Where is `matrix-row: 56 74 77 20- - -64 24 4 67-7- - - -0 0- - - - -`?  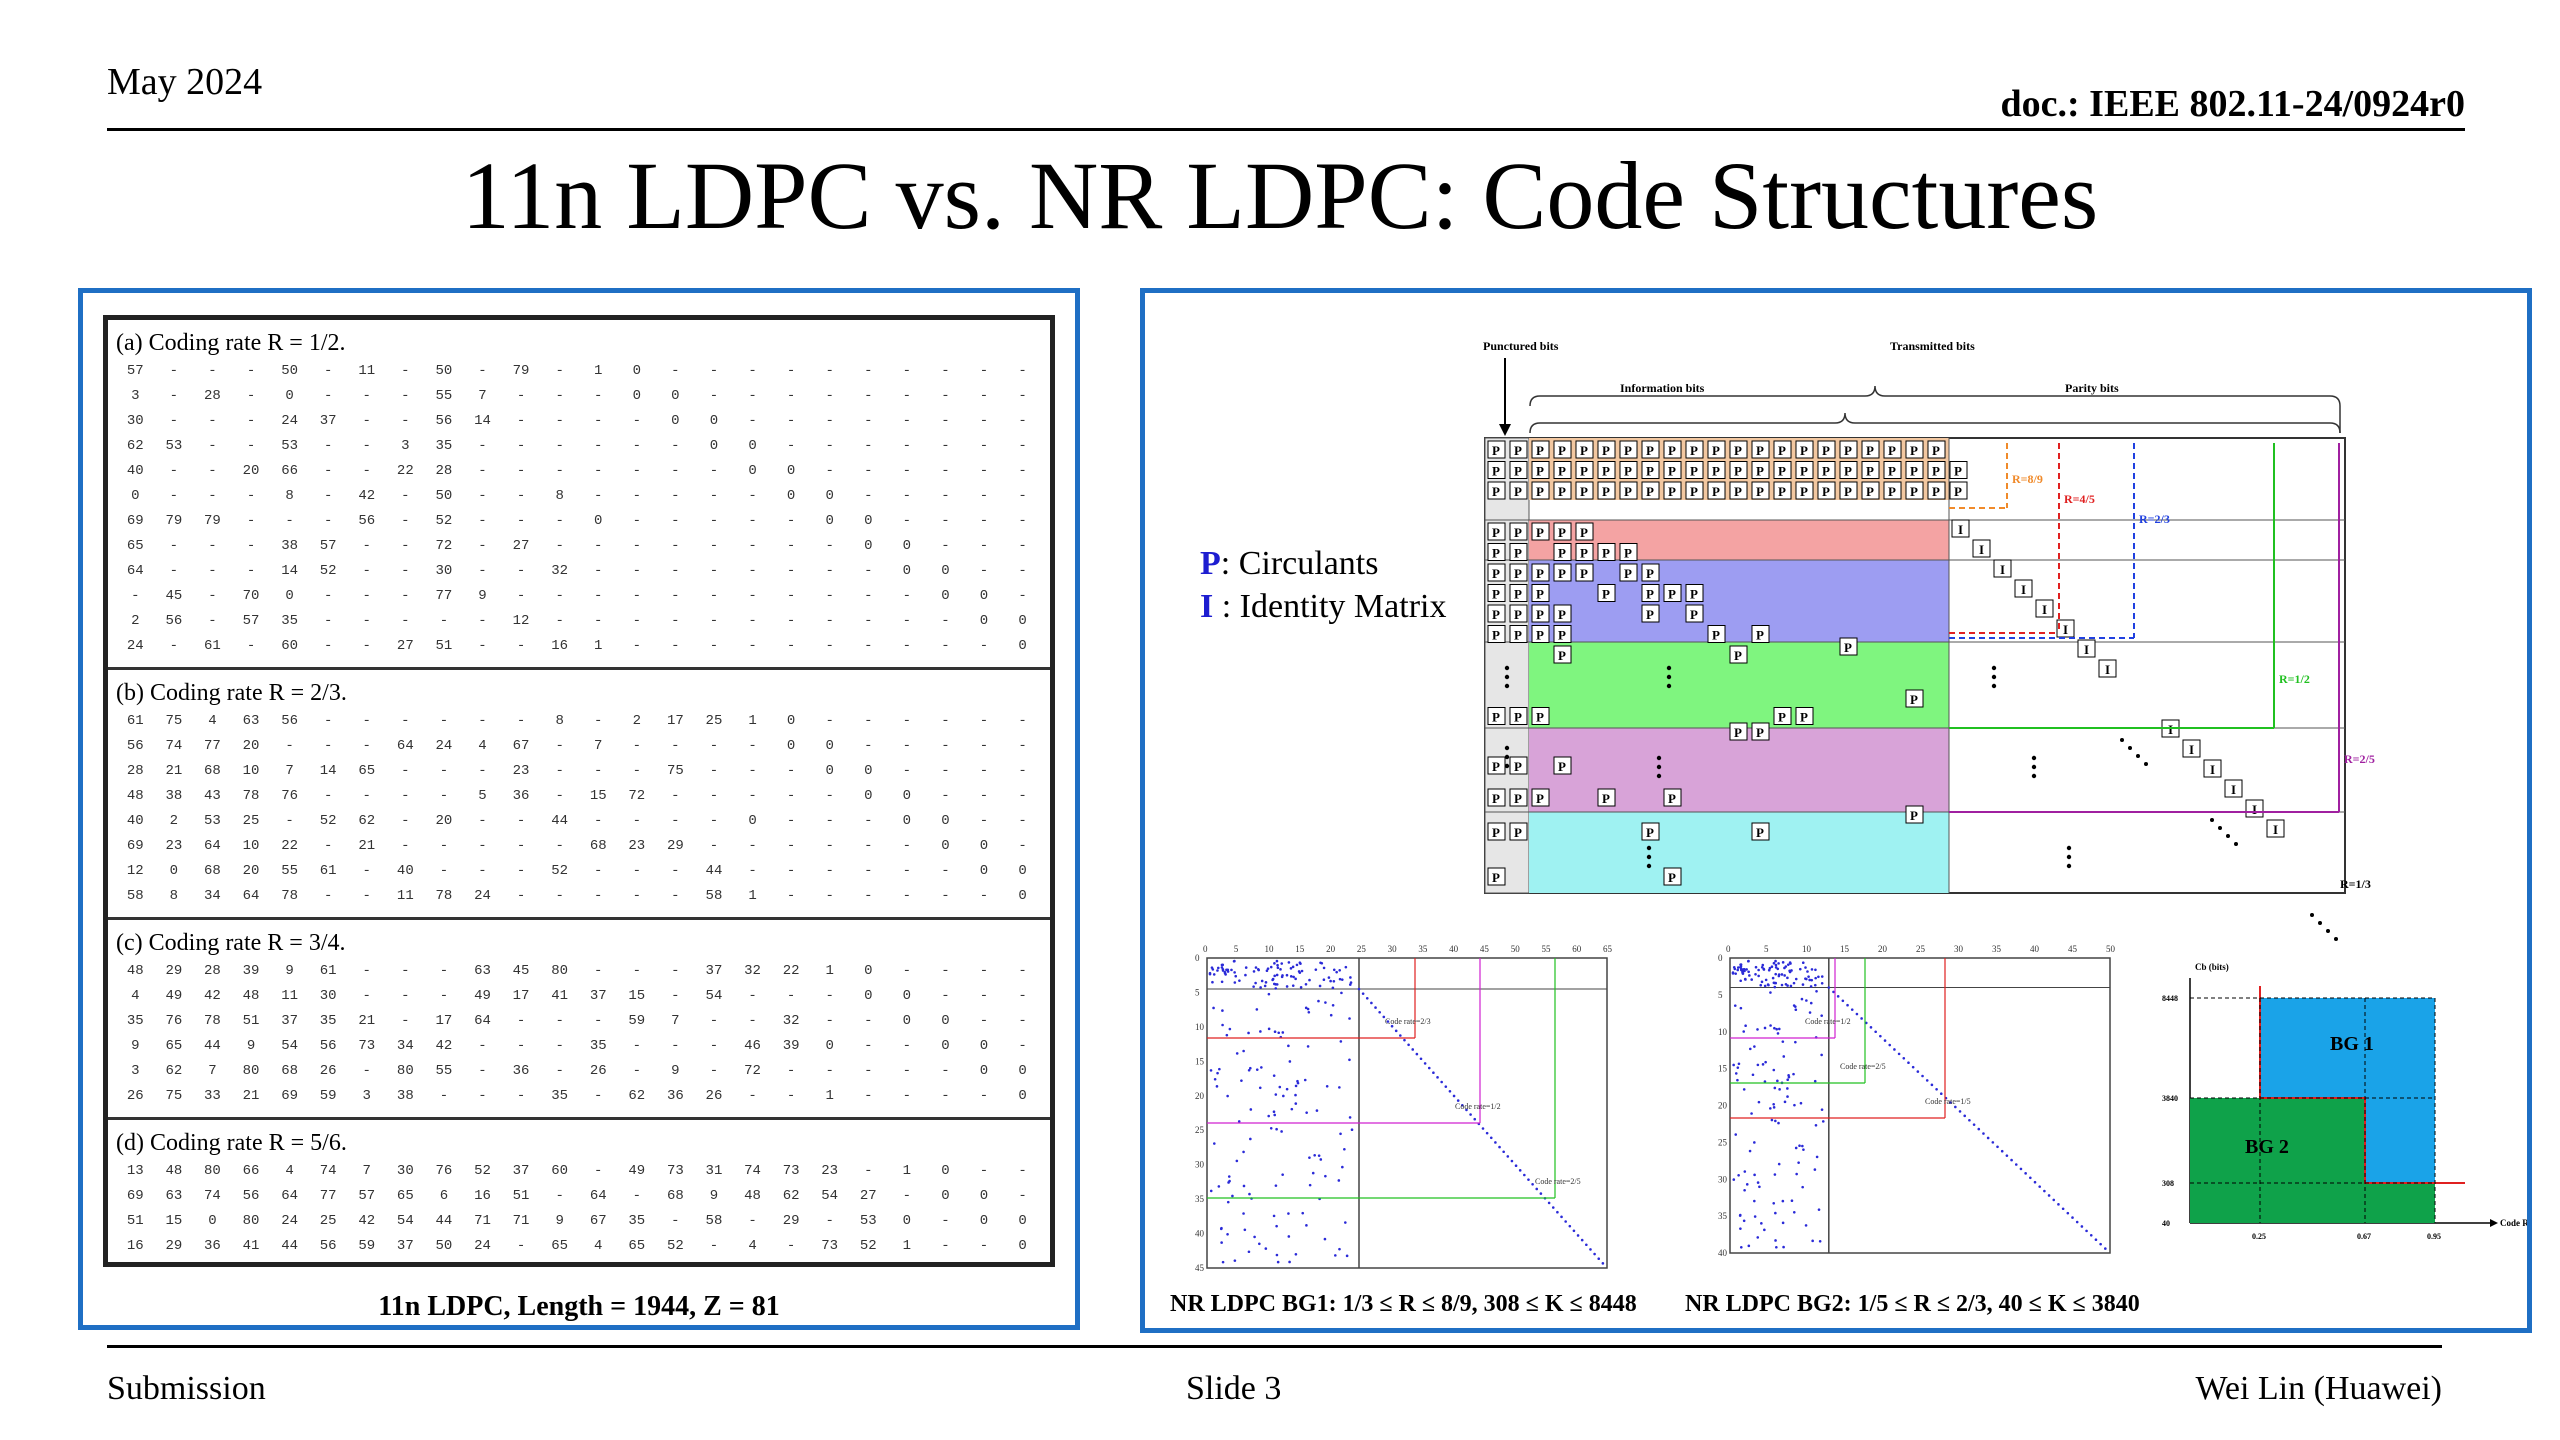 matrix-row: 56 74 77 20- - -64 24 4 67-7- - - -0 0- - - - - is located at coordinates (576, 746).